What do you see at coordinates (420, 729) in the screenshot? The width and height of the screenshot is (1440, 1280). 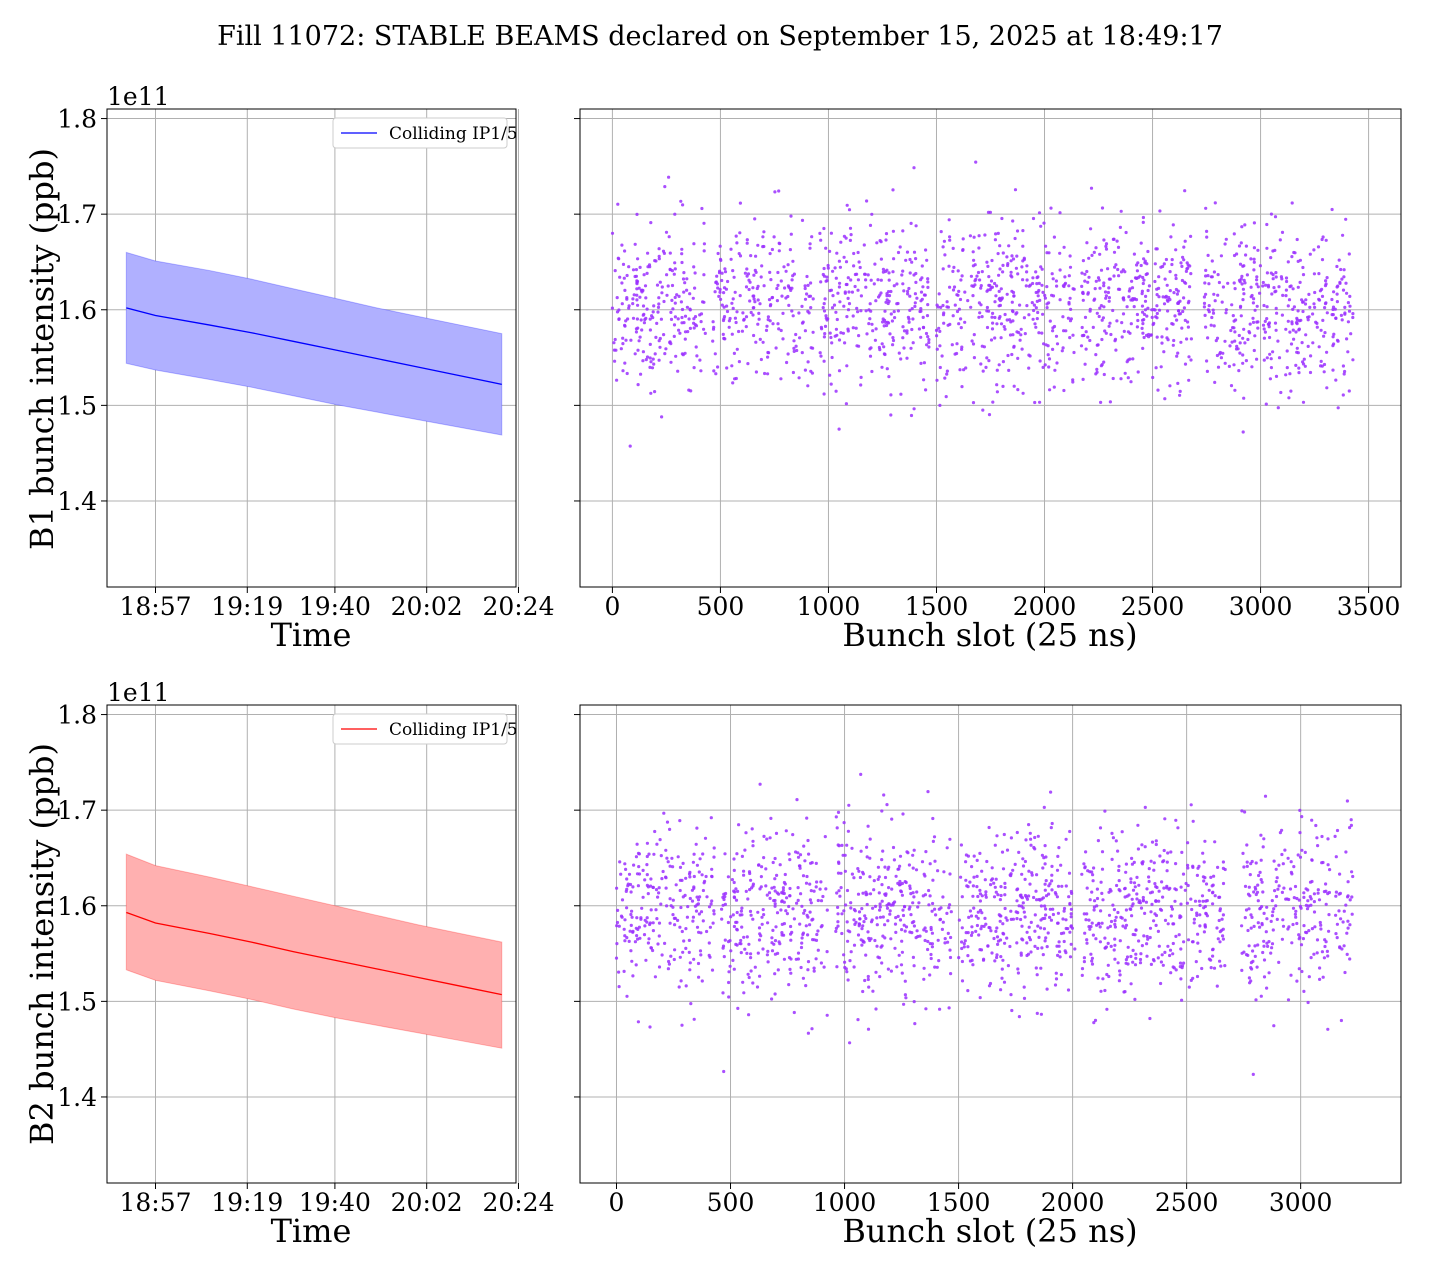 I see `b2-time-legend-box` at bounding box center [420, 729].